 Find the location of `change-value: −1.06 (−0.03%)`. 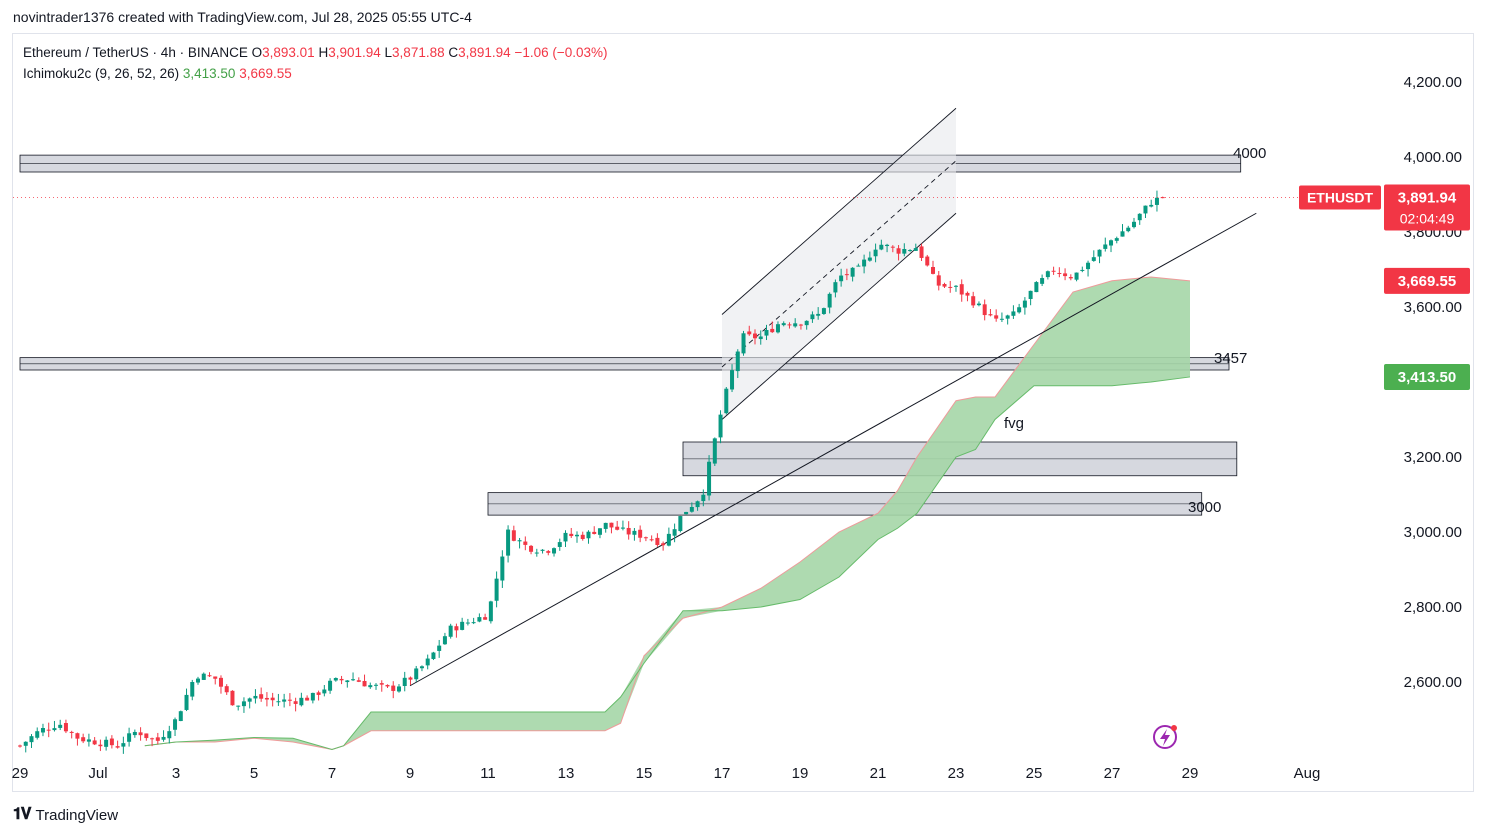

change-value: −1.06 (−0.03%) is located at coordinates (561, 52).